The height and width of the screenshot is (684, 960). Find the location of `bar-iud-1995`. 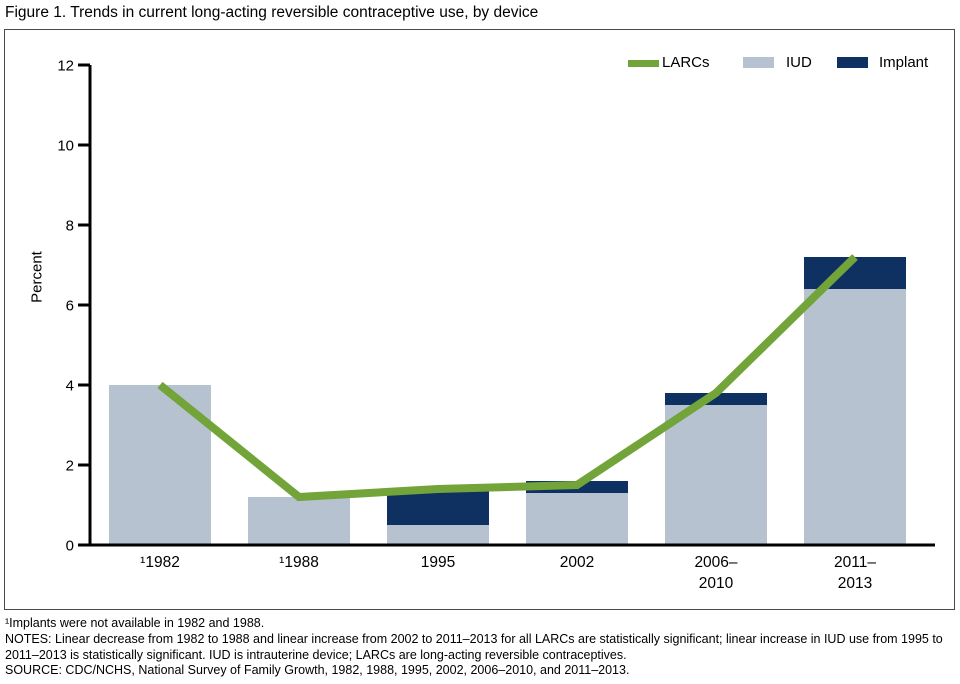

bar-iud-1995 is located at coordinates (438, 535).